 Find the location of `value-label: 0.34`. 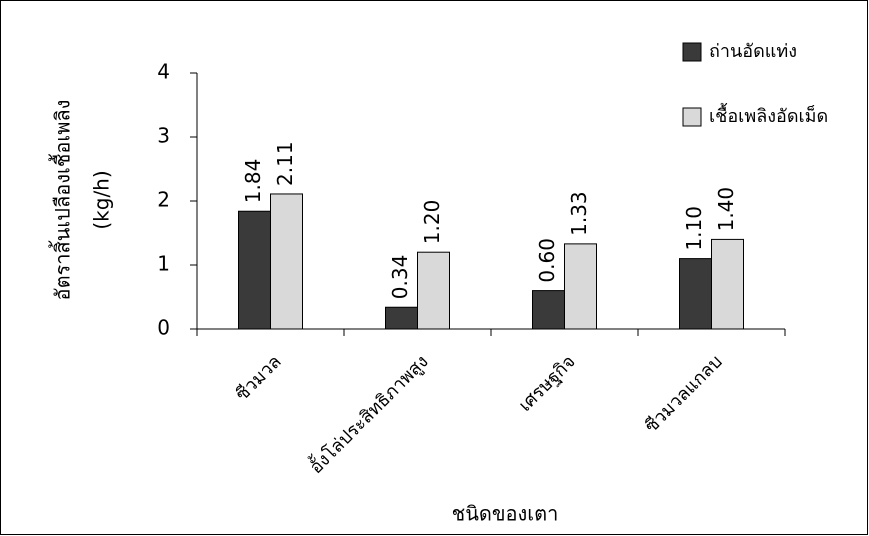

value-label: 0.34 is located at coordinates (400, 277).